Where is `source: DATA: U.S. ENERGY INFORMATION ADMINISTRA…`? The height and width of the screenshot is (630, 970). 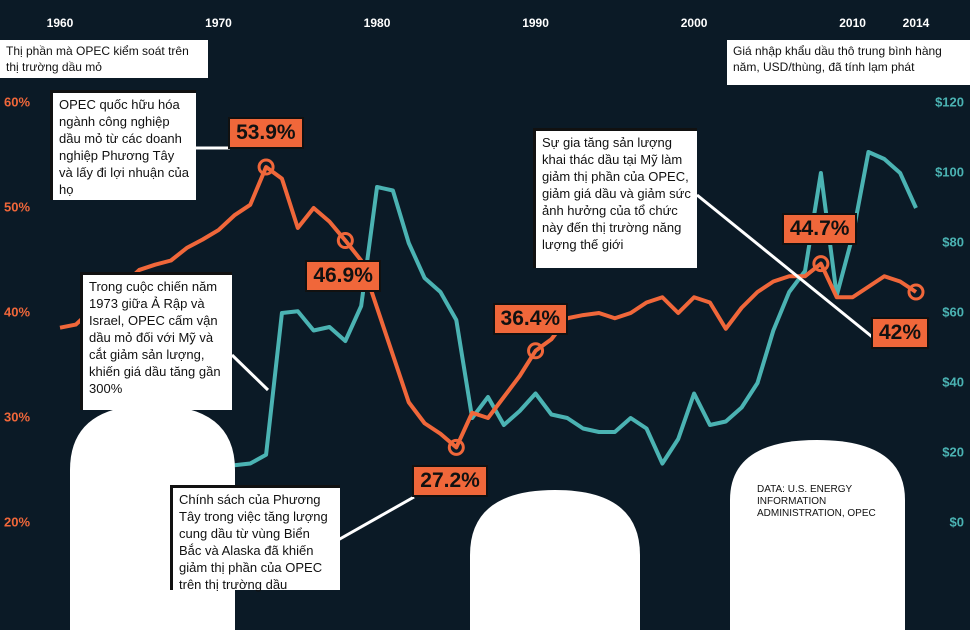
source: DATA: U.S. ENERGY INFORMATION ADMINISTRA… is located at coordinates (816, 501).